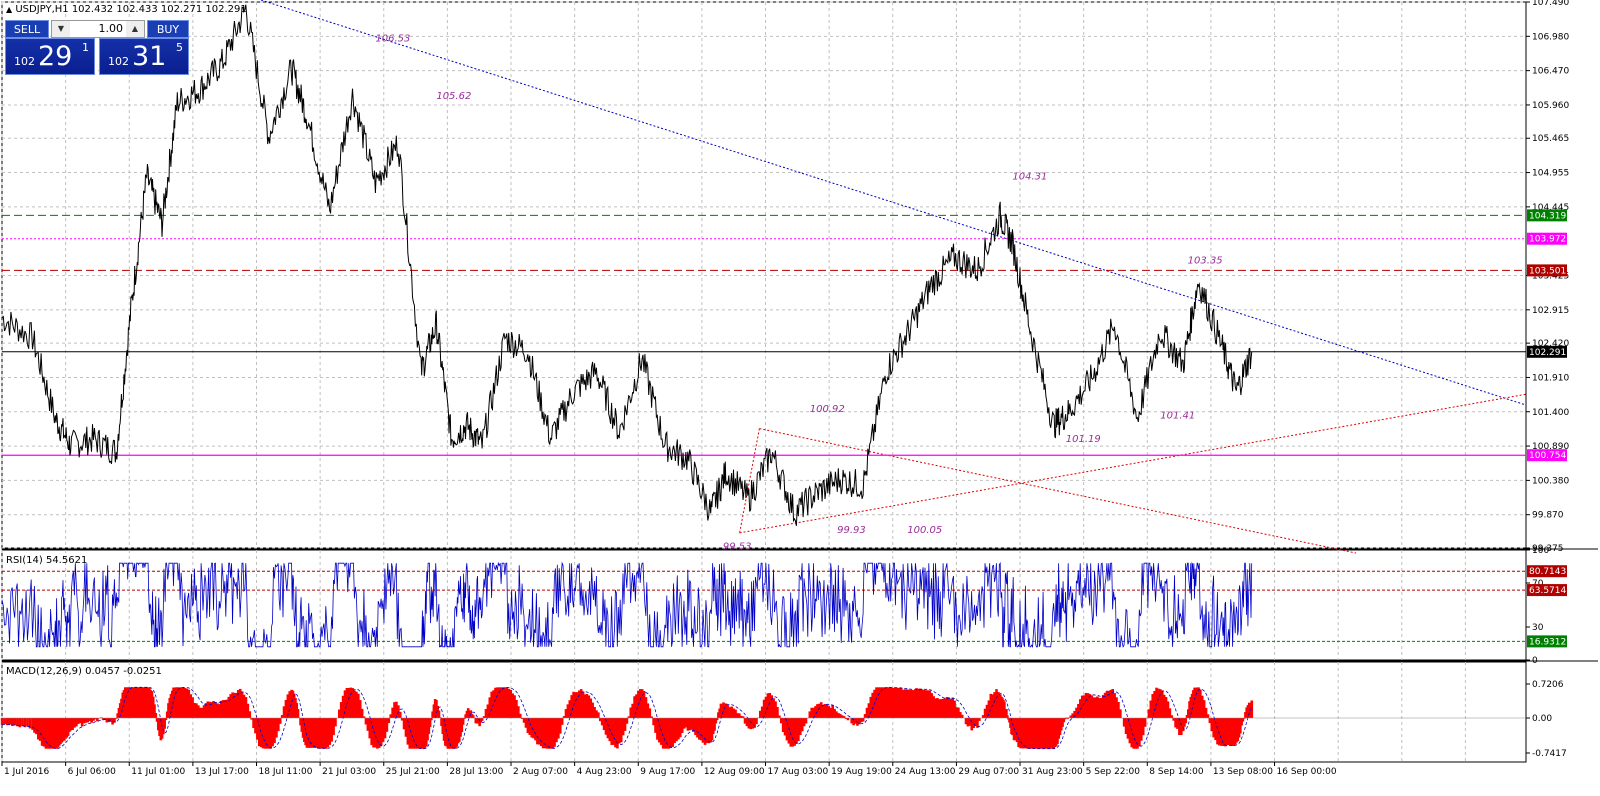  What do you see at coordinates (61, 29) in the screenshot?
I see `lot-decrease-icon: ▼` at bounding box center [61, 29].